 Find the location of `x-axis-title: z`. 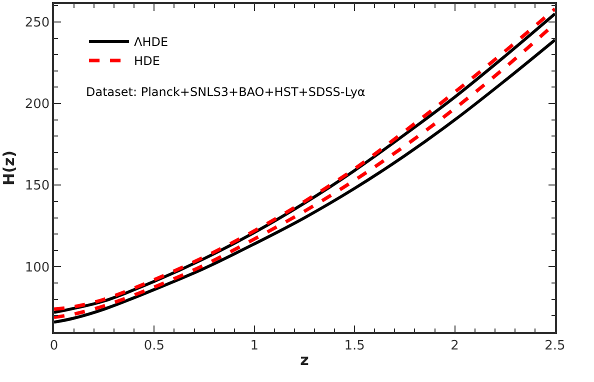

x-axis-title: z is located at coordinates (305, 359).